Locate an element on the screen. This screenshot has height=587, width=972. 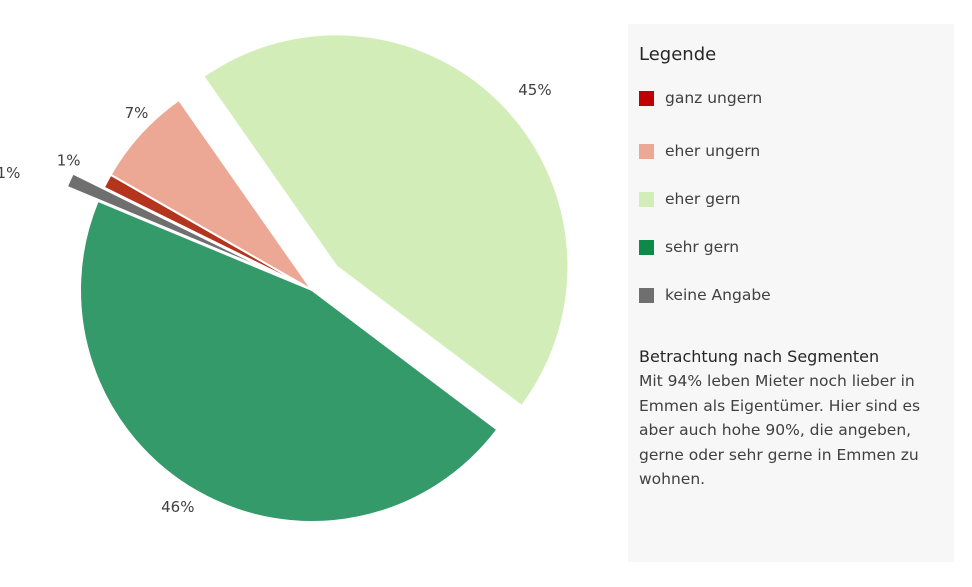
pie-slice-eher-ungern is located at coordinates (211, 194).